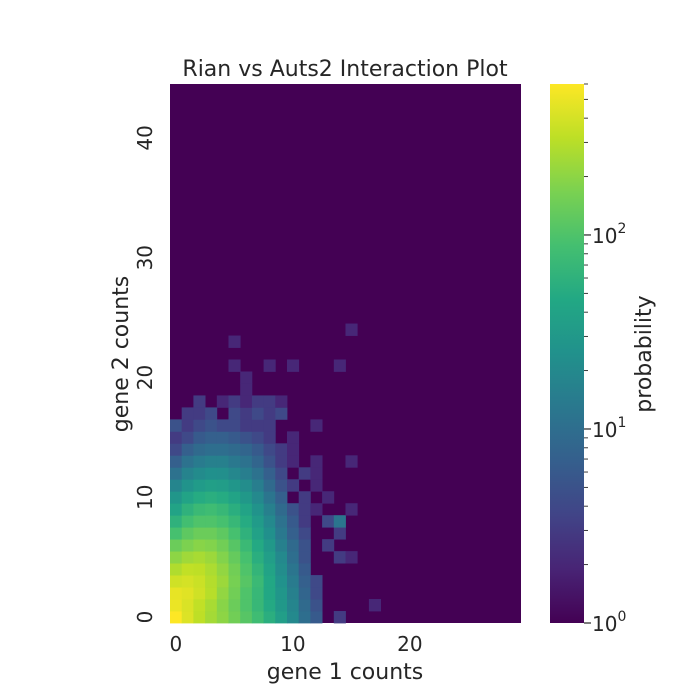 The width and height of the screenshot is (700, 700). Describe the element at coordinates (644, 353) in the screenshot. I see `colorbar-label: probability` at that location.